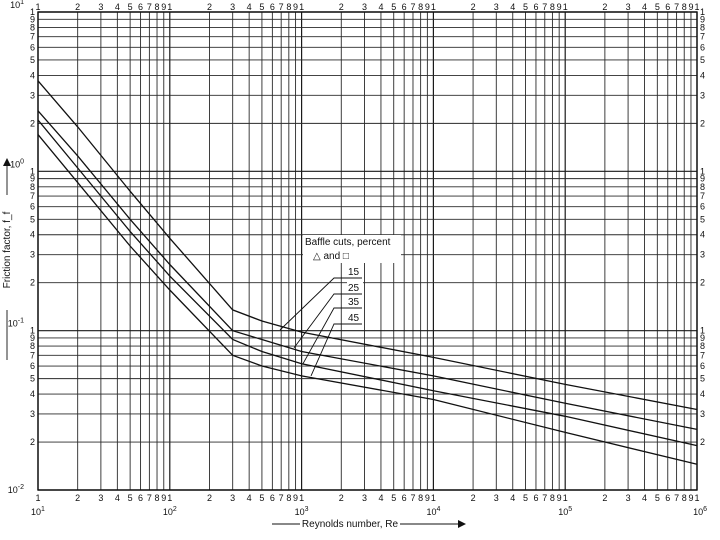 This screenshot has height=540, width=720. I want to click on y-decade-label: 101, so click(17, 5).